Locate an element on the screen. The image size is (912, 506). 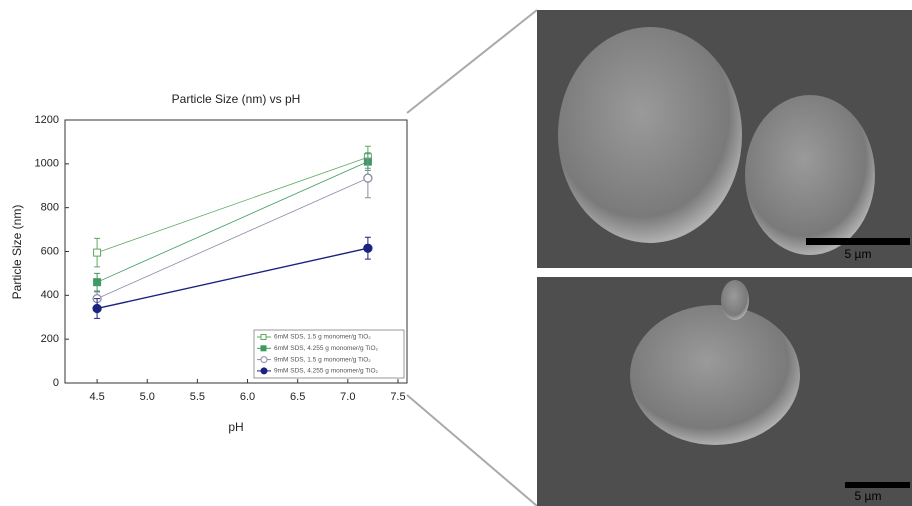
x-tick-label: 6.5 is located at coordinates (297, 397).